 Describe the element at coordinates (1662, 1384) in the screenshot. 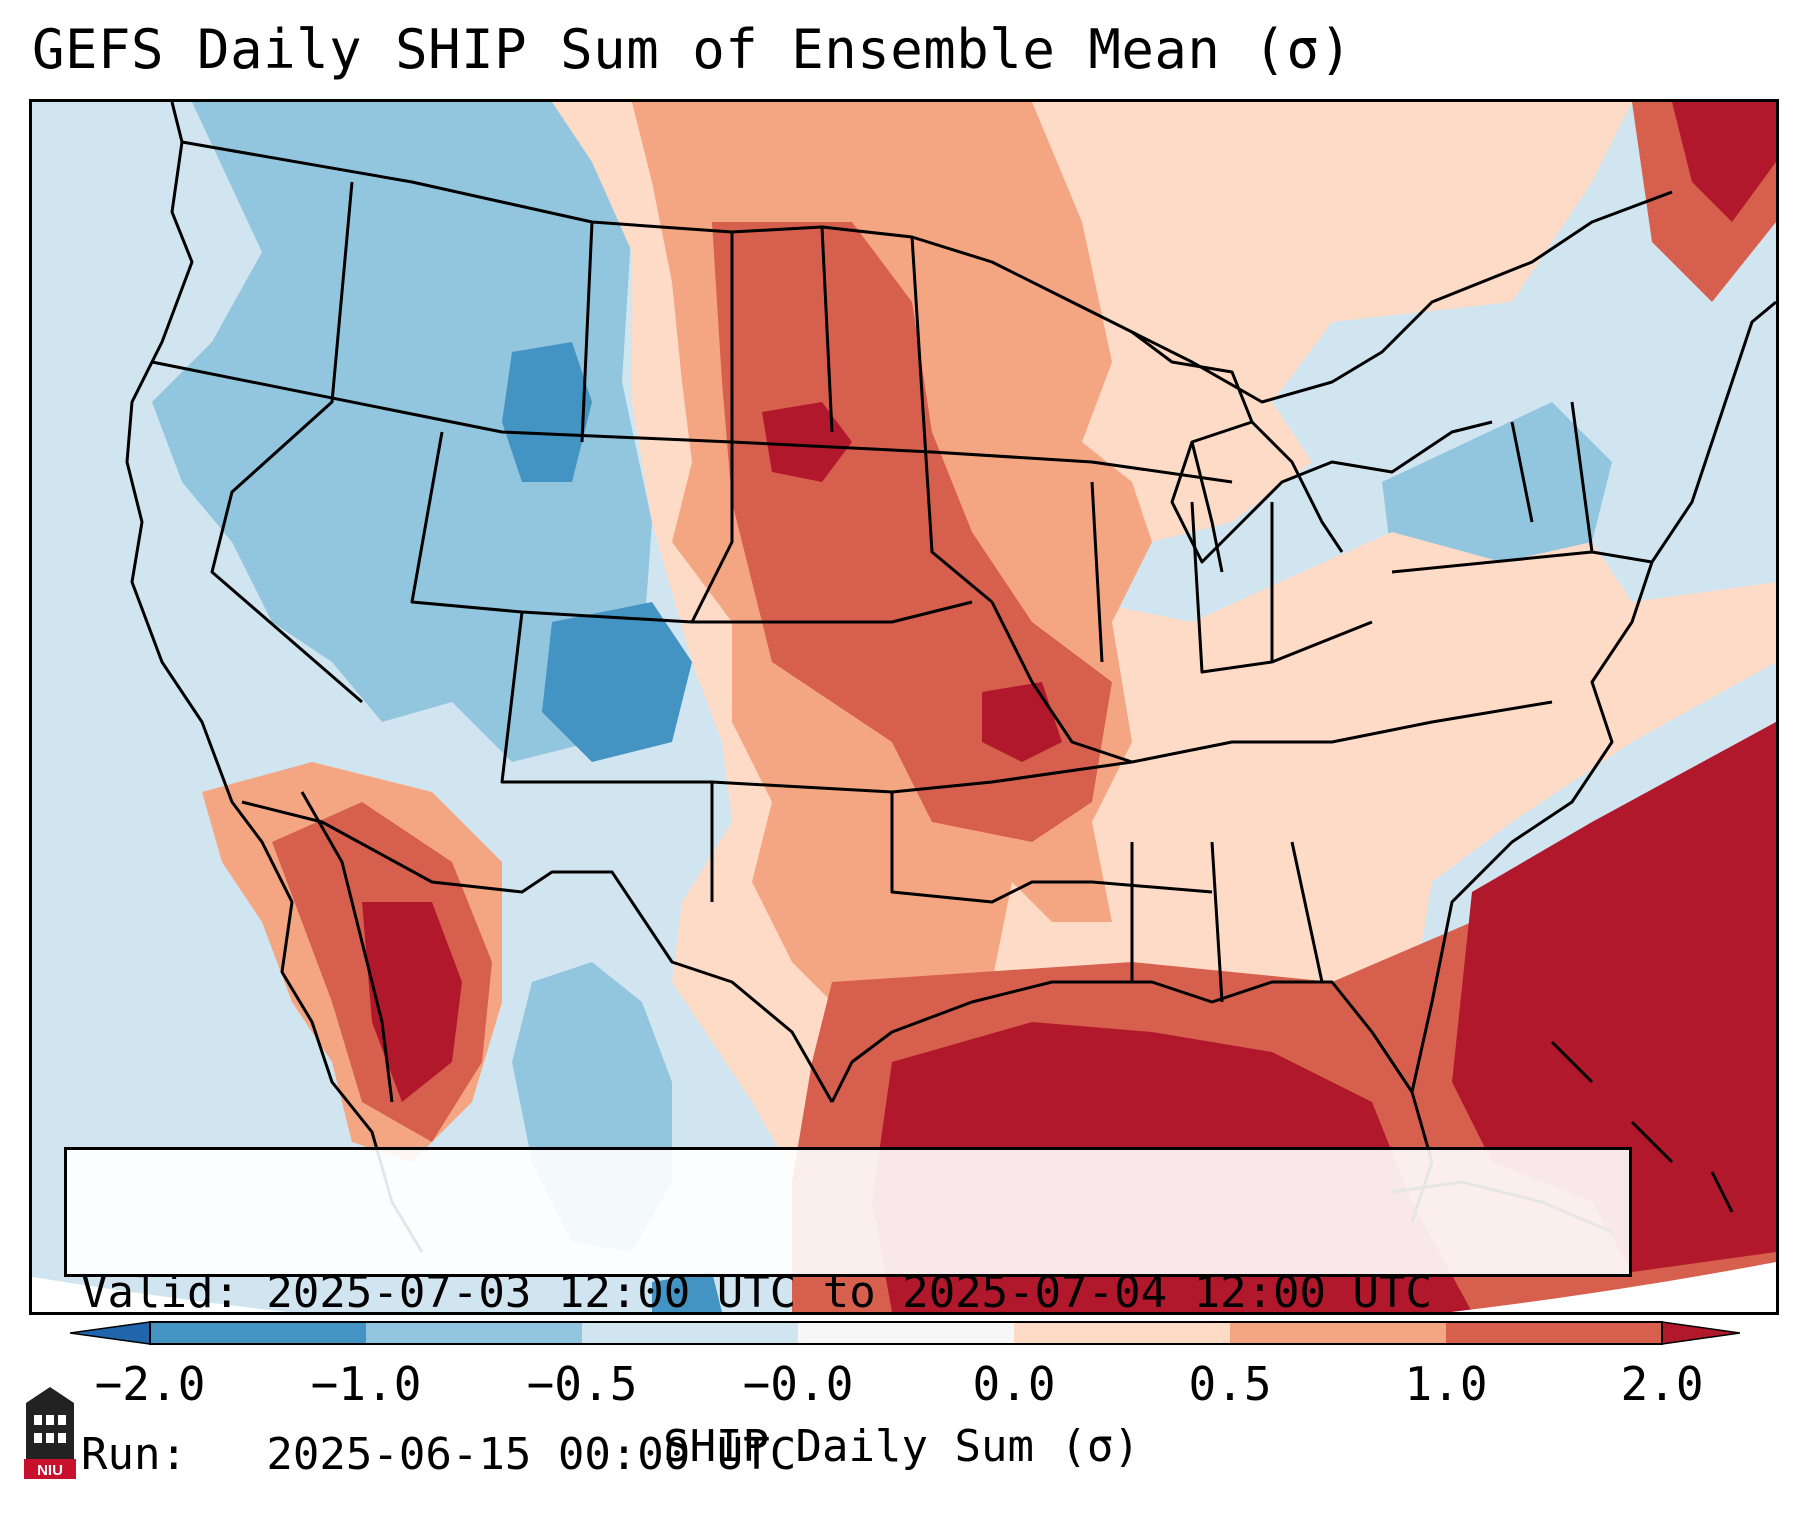

I see `colorbar-tick-label: 2.0` at that location.